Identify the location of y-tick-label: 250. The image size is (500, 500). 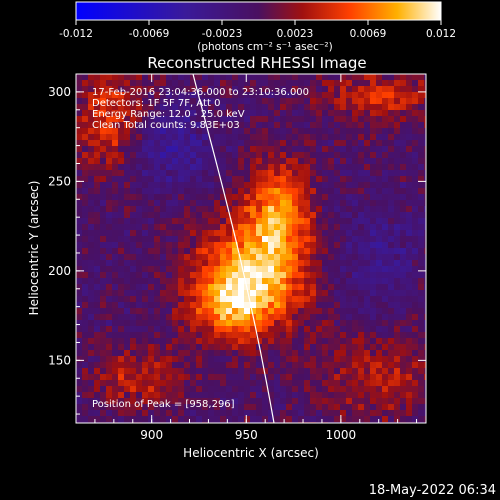
(59, 181).